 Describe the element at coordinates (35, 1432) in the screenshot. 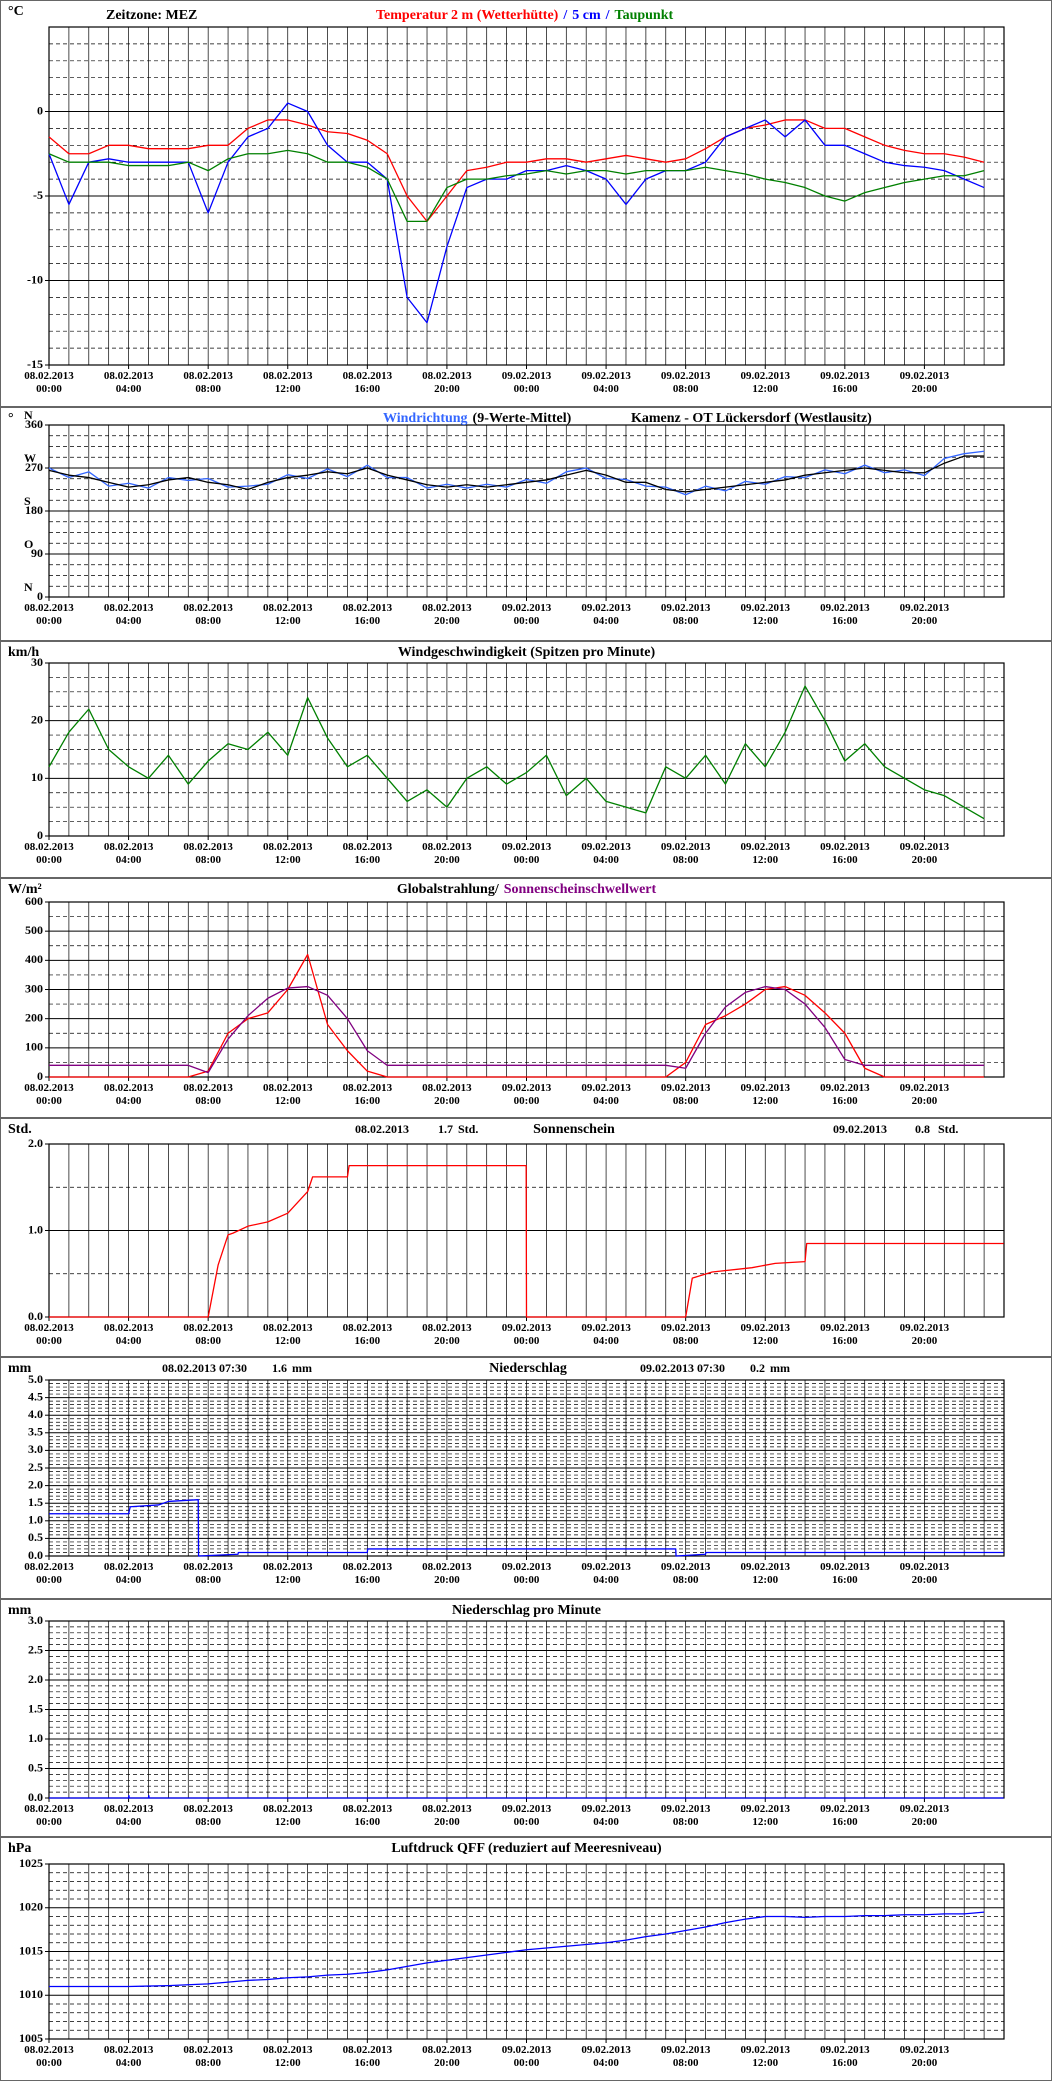

I see `y-tick-label: 3.5` at that location.